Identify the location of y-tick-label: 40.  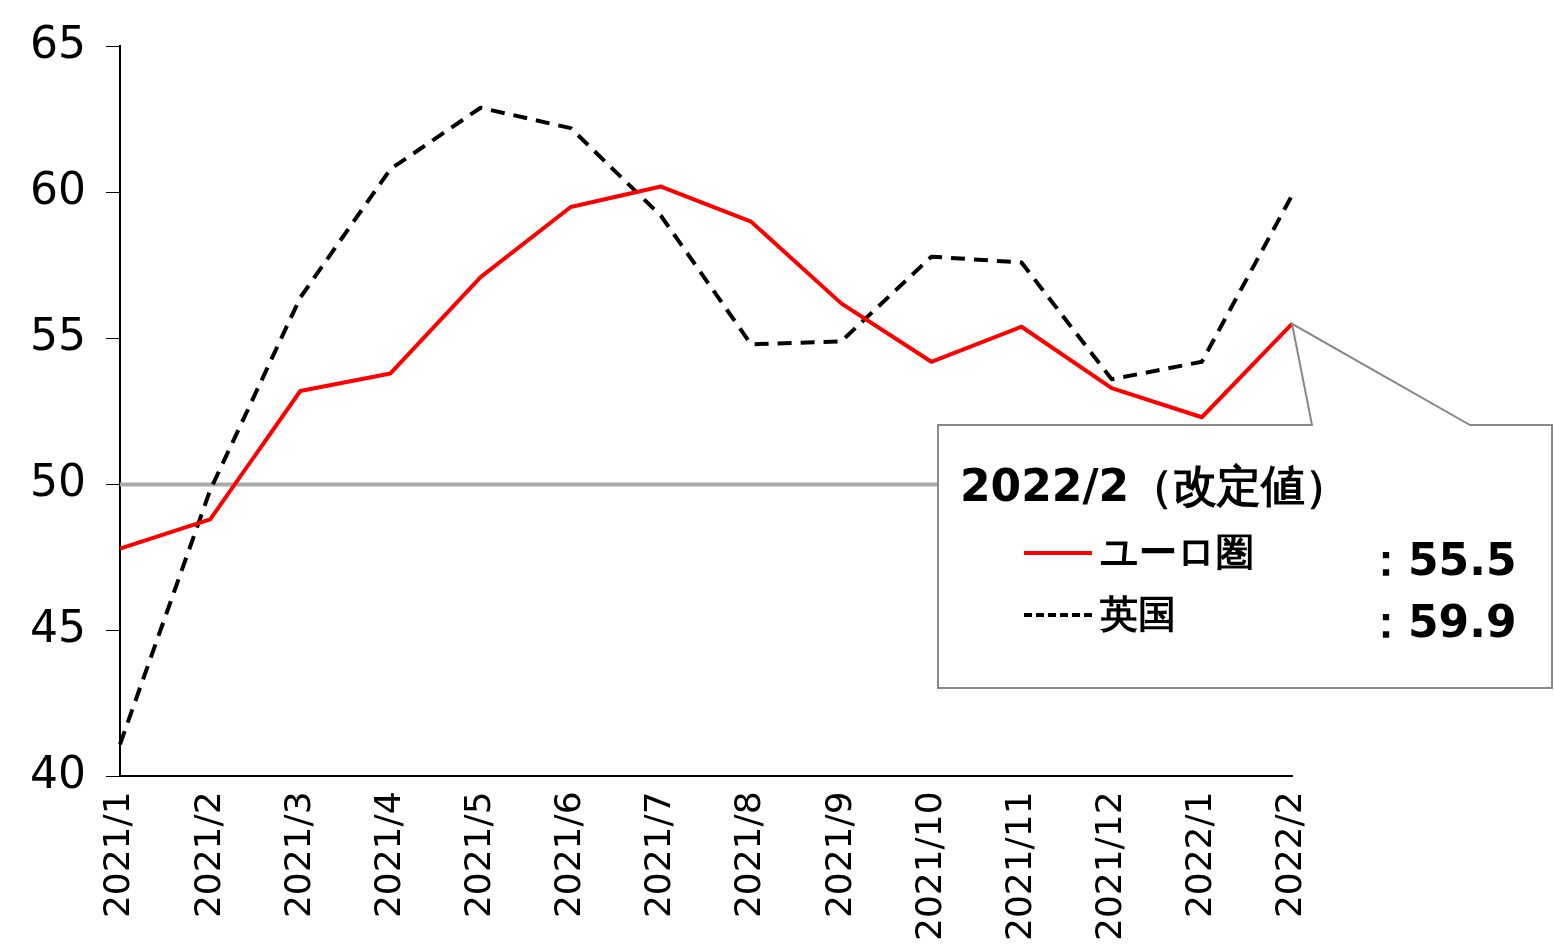
(57, 772).